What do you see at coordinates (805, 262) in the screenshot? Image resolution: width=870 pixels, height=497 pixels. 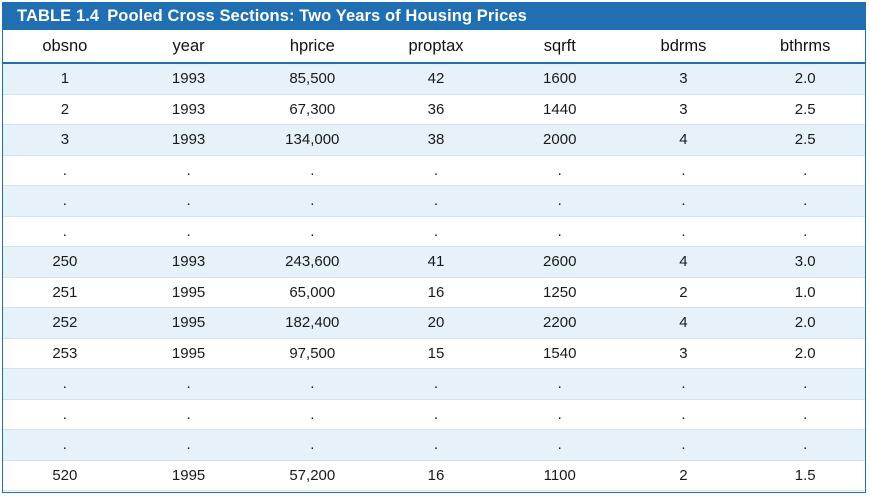 I see `cell-bthrms: 3.0` at bounding box center [805, 262].